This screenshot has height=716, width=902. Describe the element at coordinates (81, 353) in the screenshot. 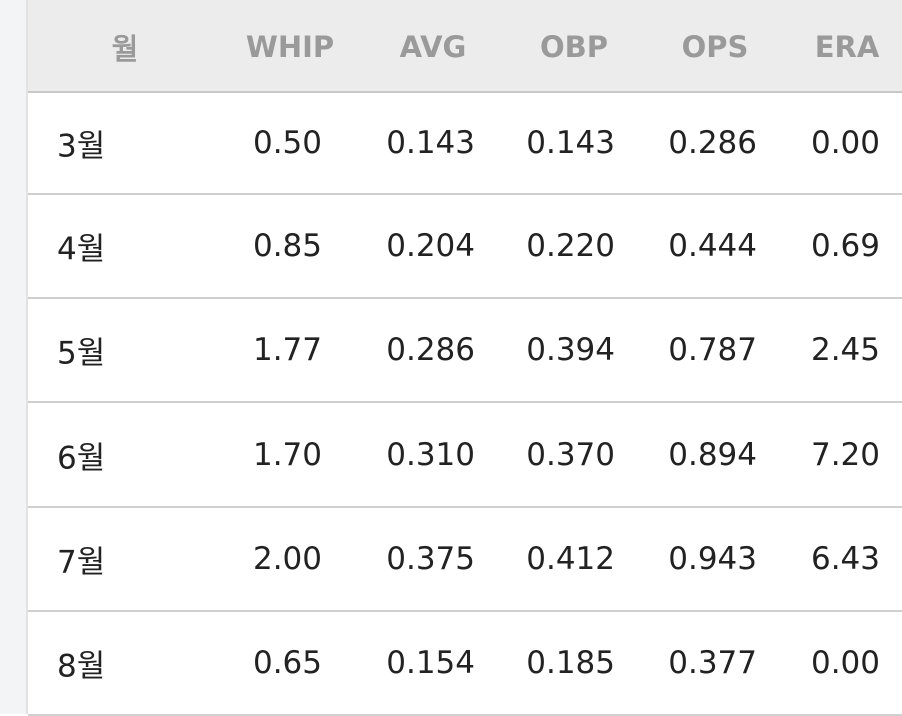

I see `month-cell: 5월` at that location.